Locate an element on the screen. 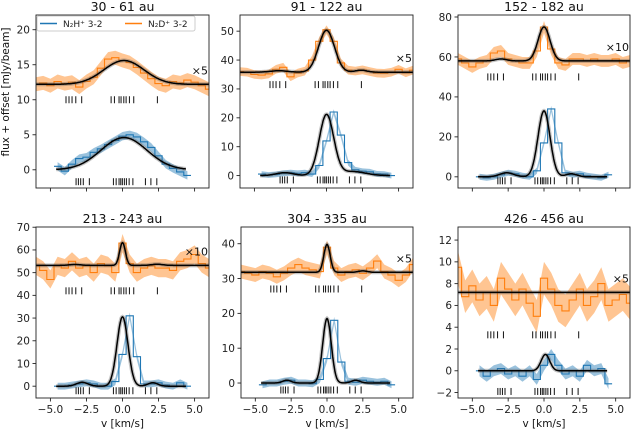  panel-3: 0 20 40 60 80 152 - 182 au ×10 is located at coordinates (535, 96).